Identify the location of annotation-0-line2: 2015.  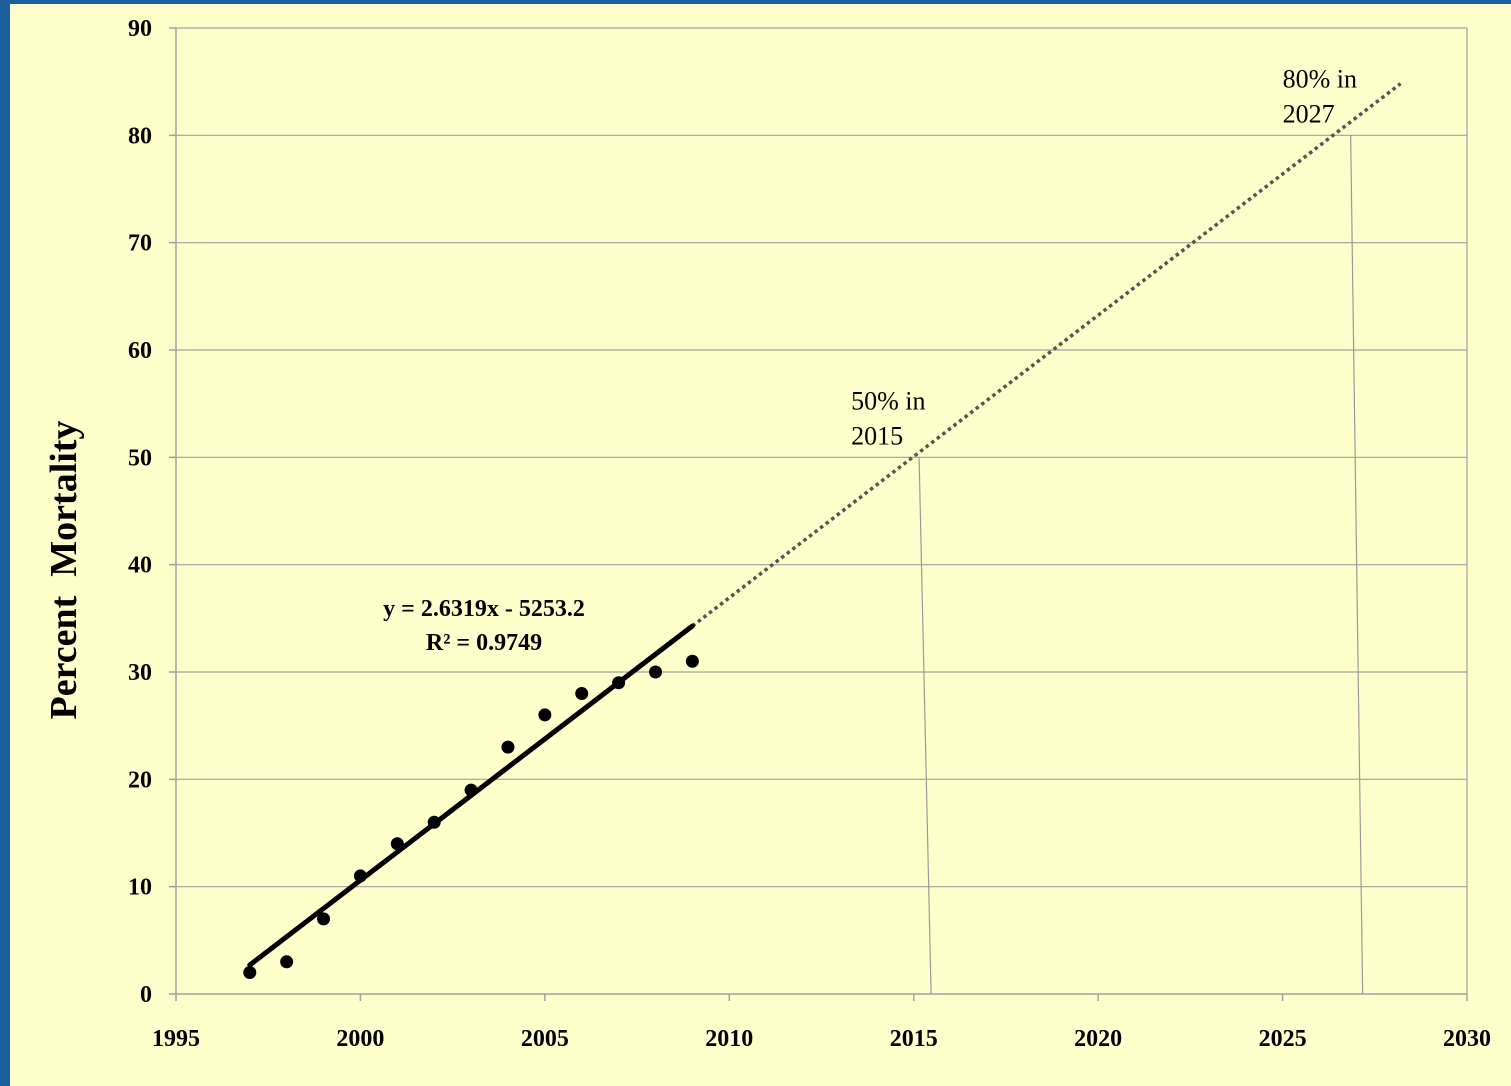
(877, 435).